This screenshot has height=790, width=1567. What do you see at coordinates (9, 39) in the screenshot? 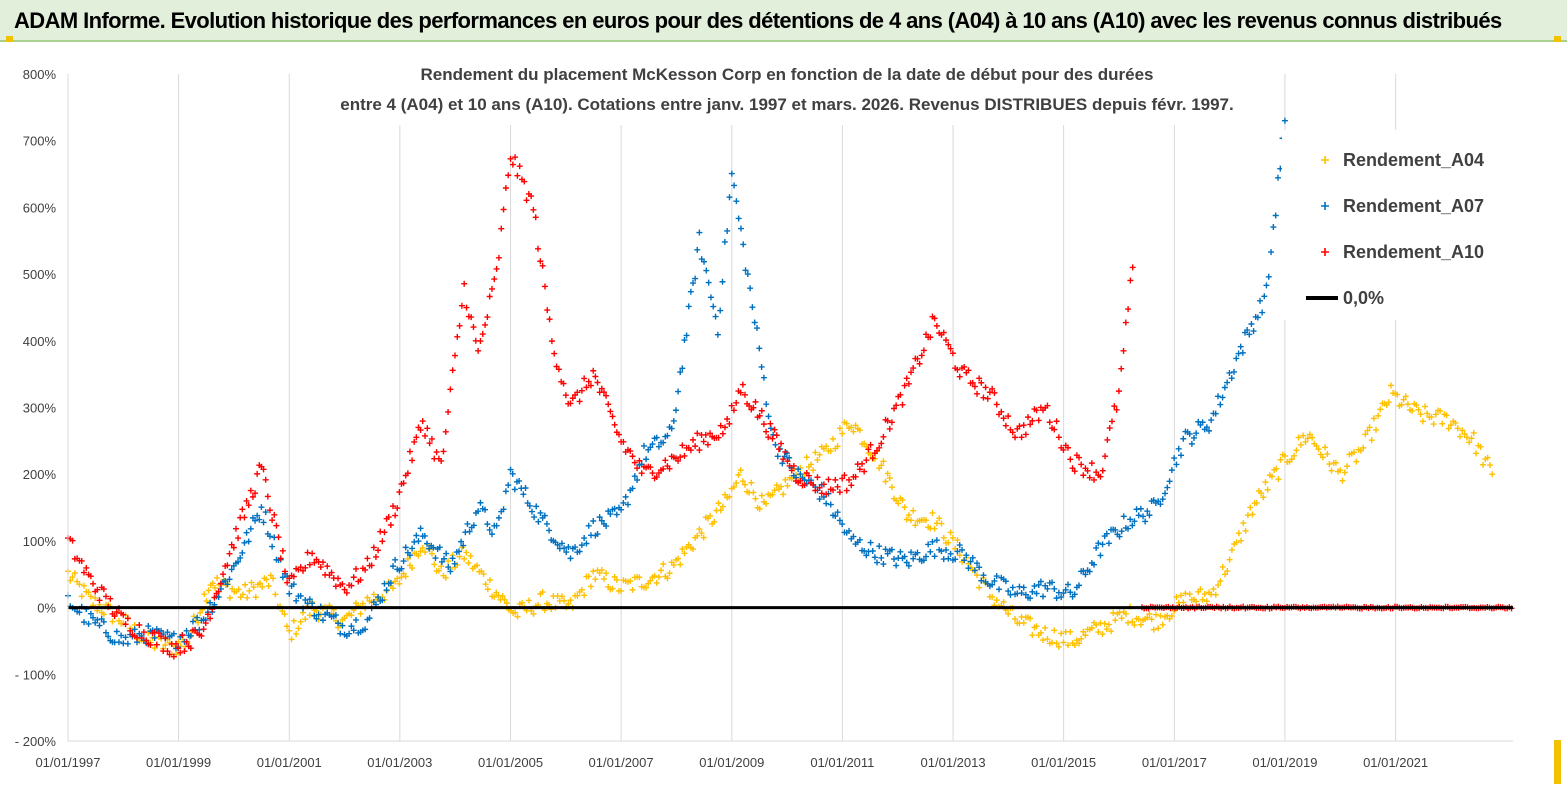
I see `corner-handle-top-left` at bounding box center [9, 39].